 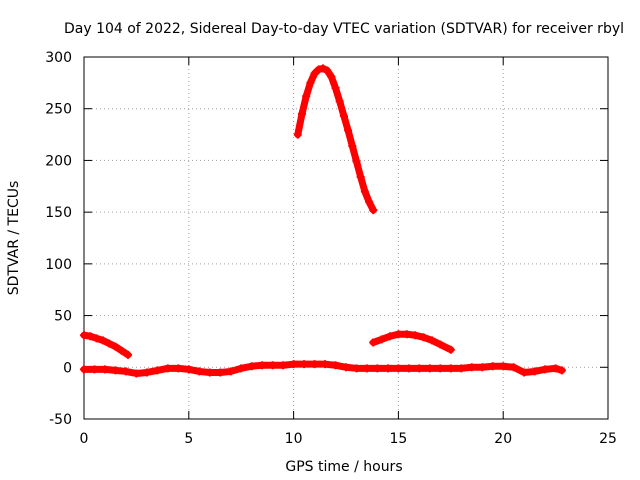 What do you see at coordinates (63, 317) in the screenshot?
I see `y-tick-label: 50` at bounding box center [63, 317].